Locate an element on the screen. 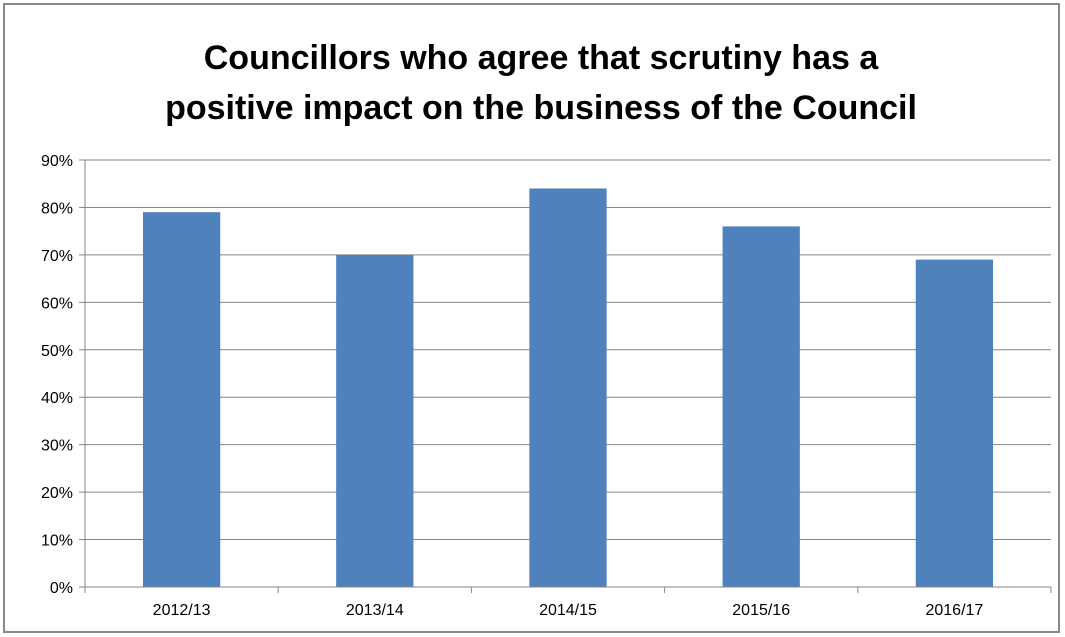  y-tick-label: 20% is located at coordinates (57, 493).